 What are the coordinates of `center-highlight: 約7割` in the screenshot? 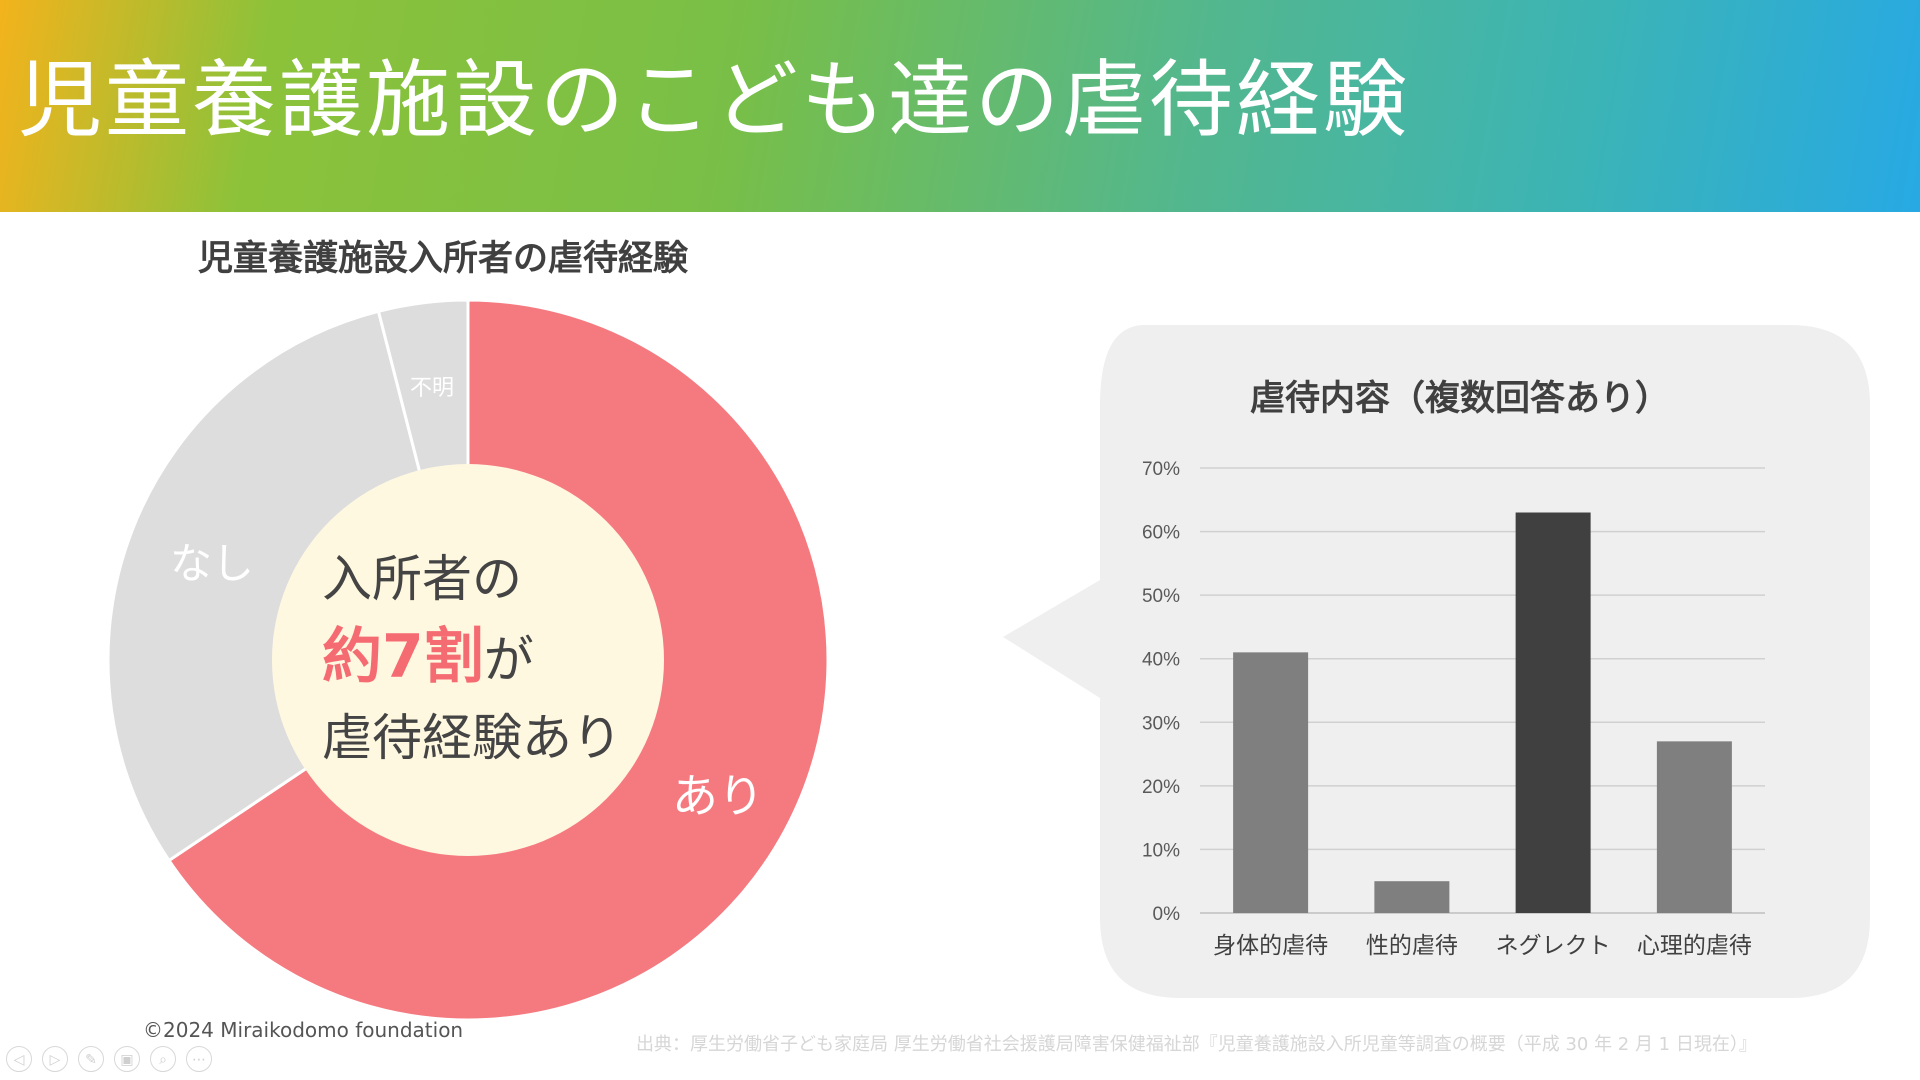 It's located at (403, 657).